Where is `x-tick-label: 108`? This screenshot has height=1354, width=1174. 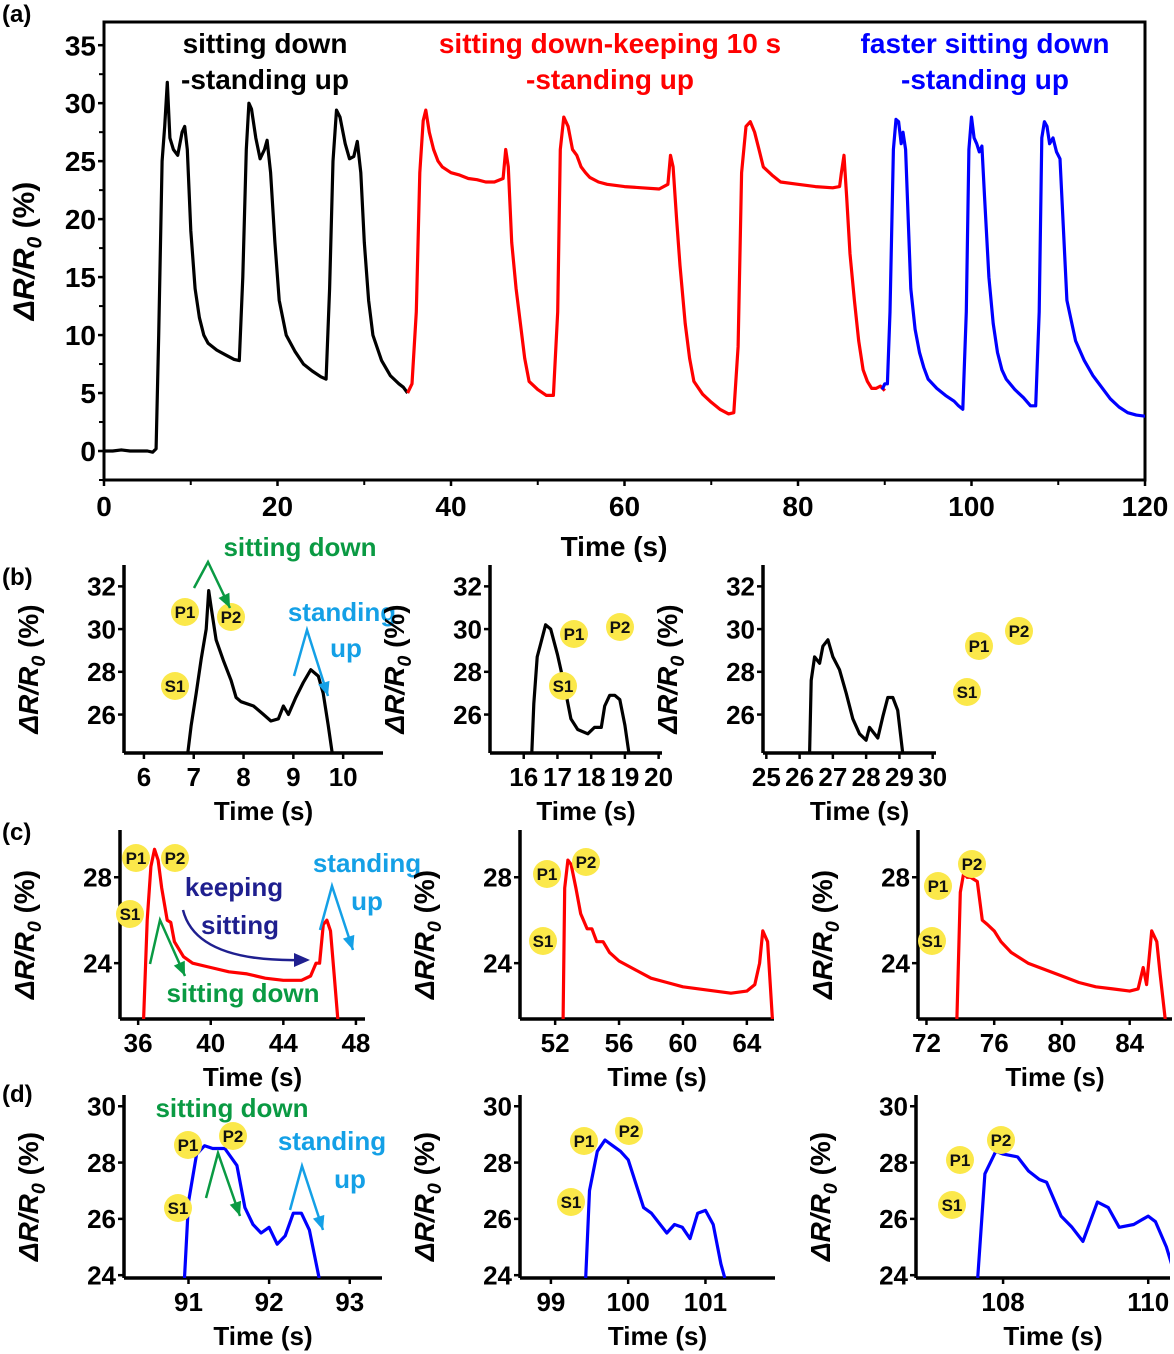
x-tick-label: 108 is located at coordinates (1002, 1302).